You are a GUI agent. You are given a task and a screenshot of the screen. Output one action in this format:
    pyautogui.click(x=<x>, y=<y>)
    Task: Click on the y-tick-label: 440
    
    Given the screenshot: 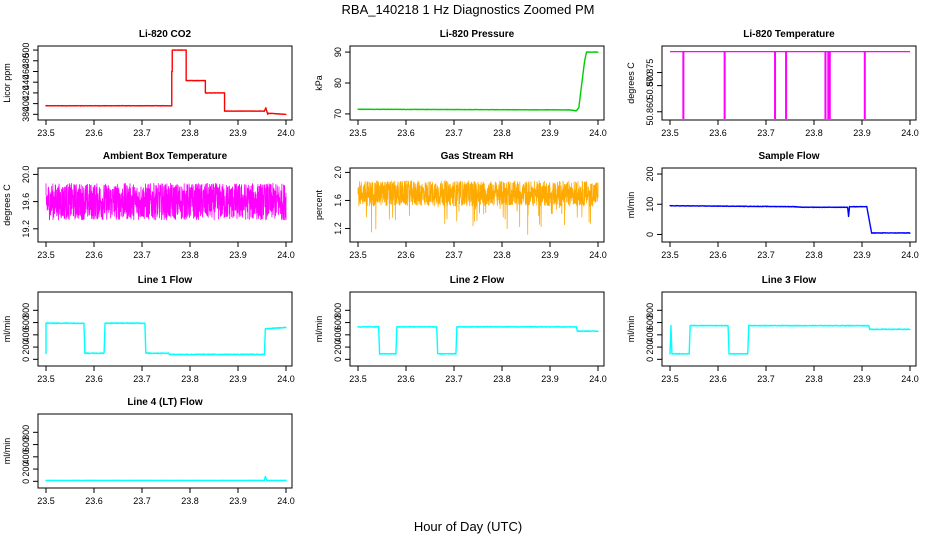 What is the action you would take?
    pyautogui.click(x=26, y=82)
    